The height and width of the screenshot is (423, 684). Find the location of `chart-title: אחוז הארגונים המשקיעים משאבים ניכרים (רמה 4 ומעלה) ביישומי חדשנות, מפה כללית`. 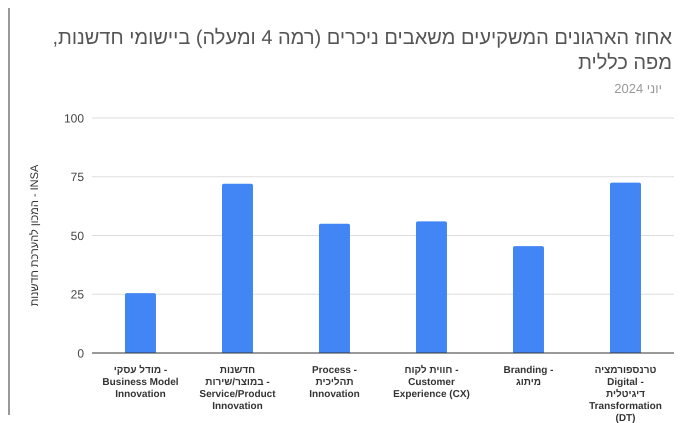

chart-title: אחוז הארגונים המשקיעים משאבים ניכרים (רמה 4 ומעלה) ביישומי חדשנות, מפה כללית is located at coordinates (361, 51).